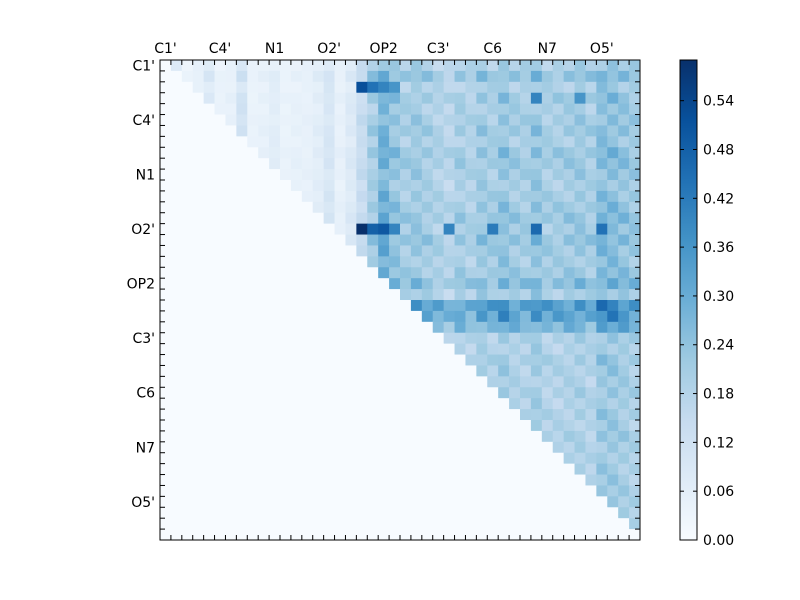 The width and height of the screenshot is (800, 600). What do you see at coordinates (492, 49) in the screenshot?
I see `x-tick-label: C6` at bounding box center [492, 49].